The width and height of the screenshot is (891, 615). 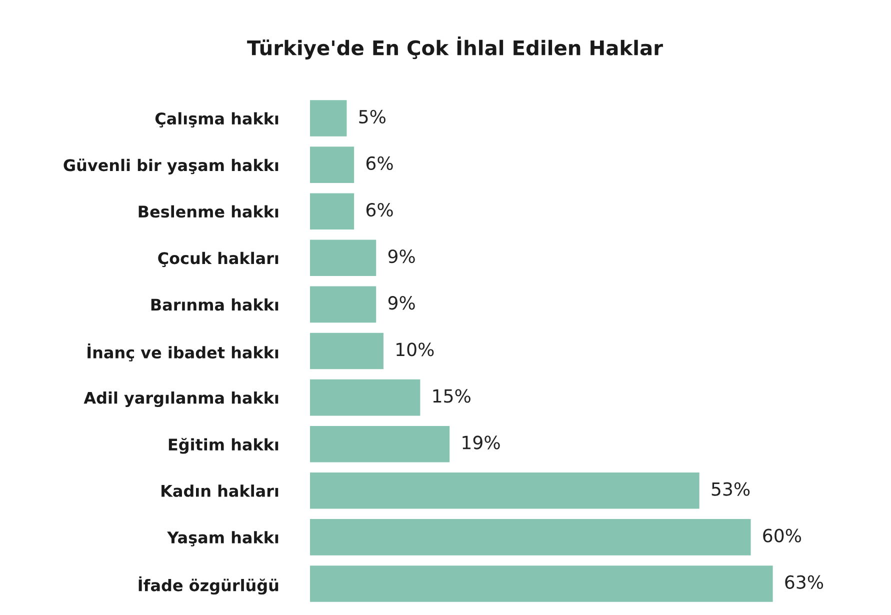 What do you see at coordinates (782, 535) in the screenshot?
I see `data-label: 60%` at bounding box center [782, 535].